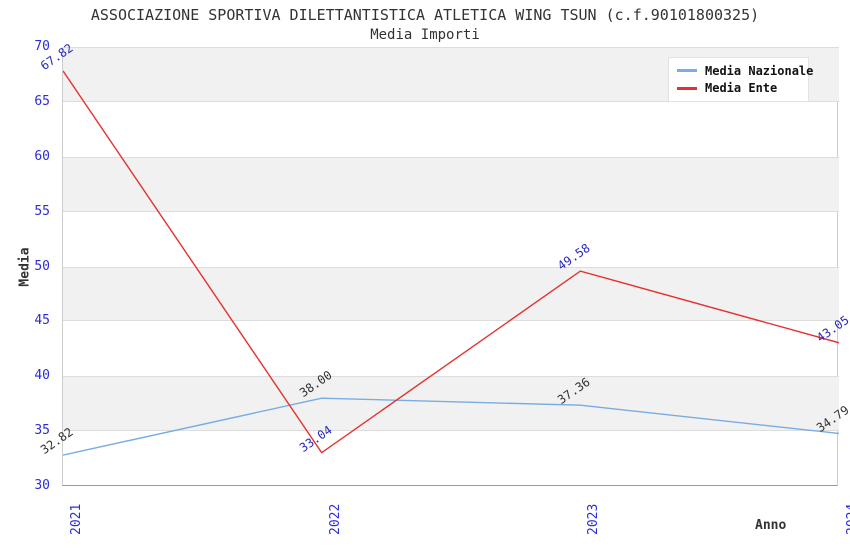 The image size is (850, 550). Describe the element at coordinates (847, 519) in the screenshot. I see `x-tick-label: 2024` at that location.